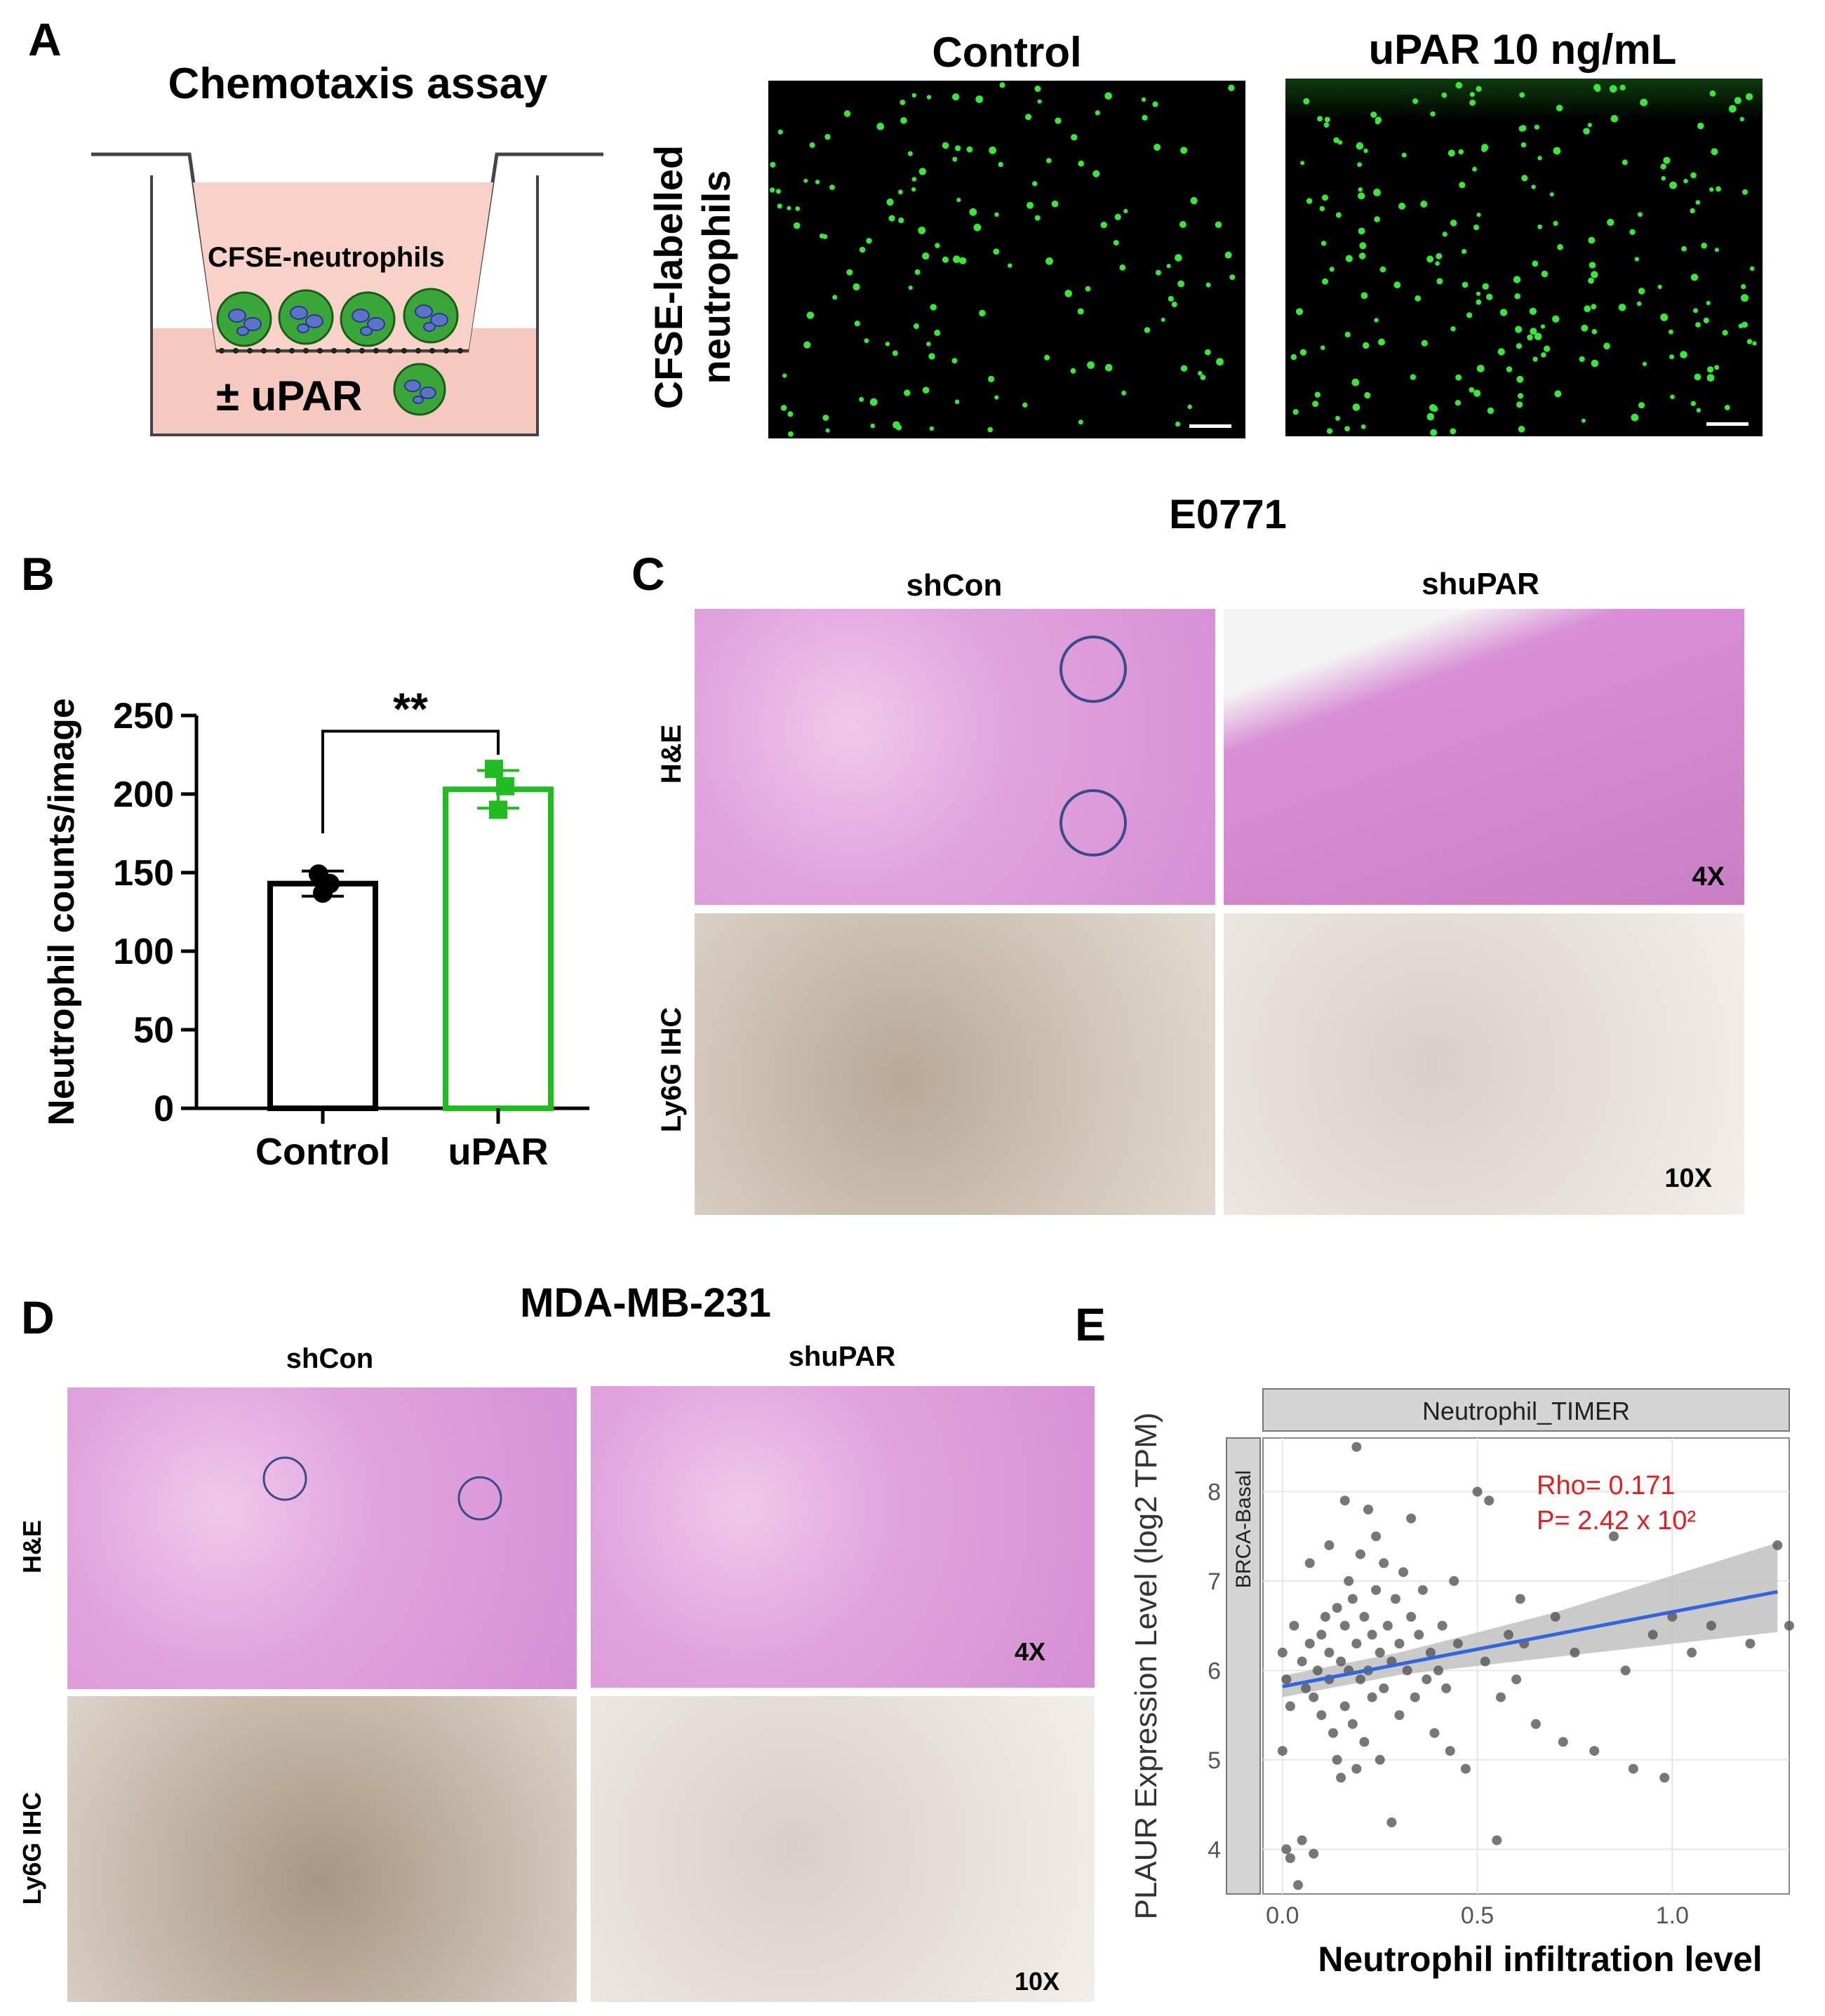  I want to click on facet-strip-side, so click(1243, 1666).